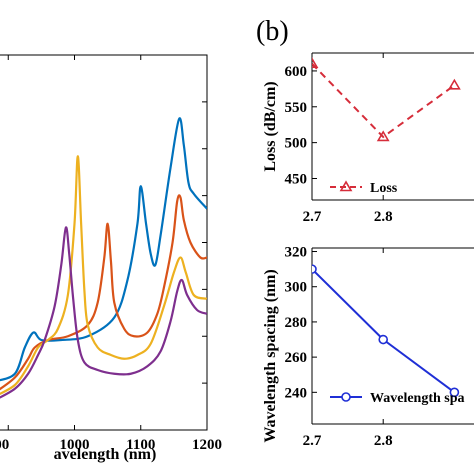 The height and width of the screenshot is (474, 474). Describe the element at coordinates (346, 186) in the screenshot. I see `panel-b-top-legend-marker` at that location.